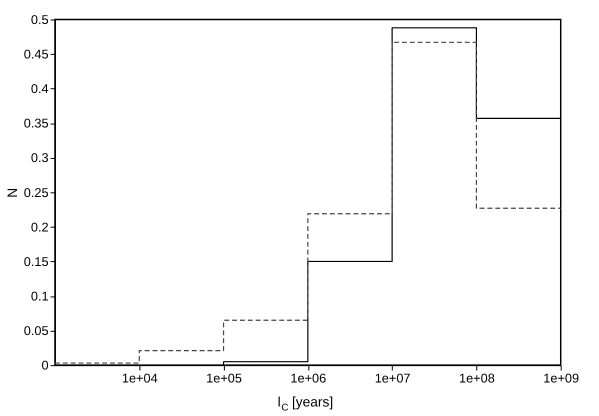  What do you see at coordinates (36, 54) in the screenshot?
I see `y-tick-label: 0.45` at bounding box center [36, 54].